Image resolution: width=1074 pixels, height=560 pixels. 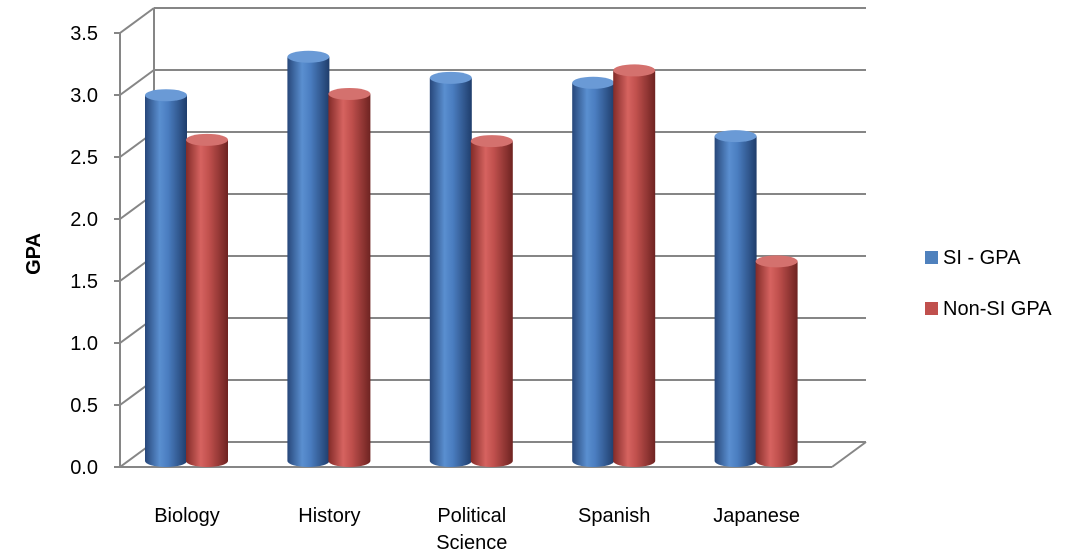 I want to click on x-category-label: Political, so click(x=471, y=516).